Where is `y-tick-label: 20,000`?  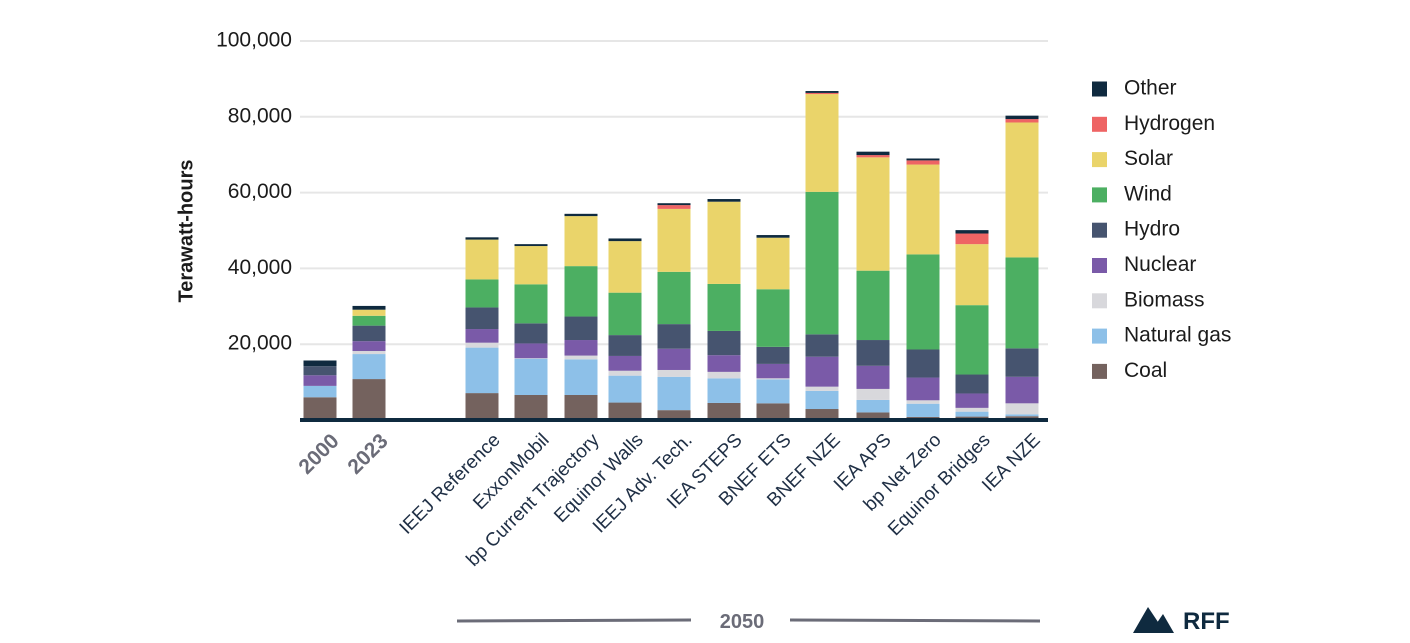 y-tick-label: 20,000 is located at coordinates (260, 343).